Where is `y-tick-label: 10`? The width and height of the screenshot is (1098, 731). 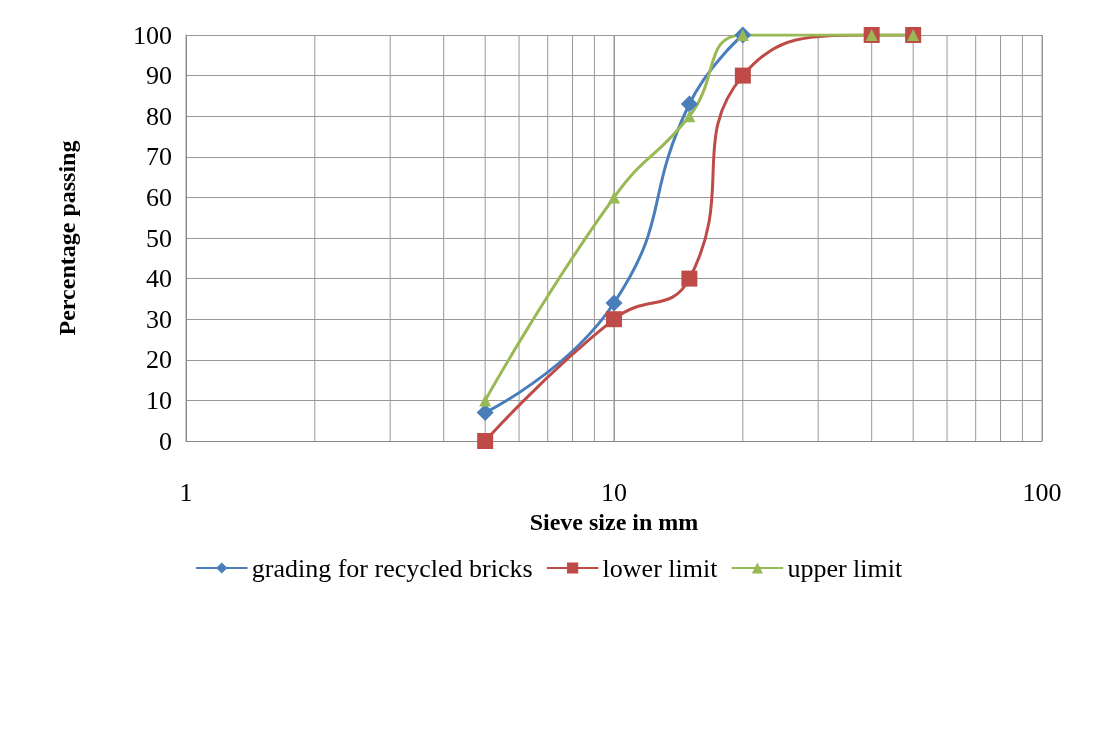 y-tick-label: 10 is located at coordinates (159, 400).